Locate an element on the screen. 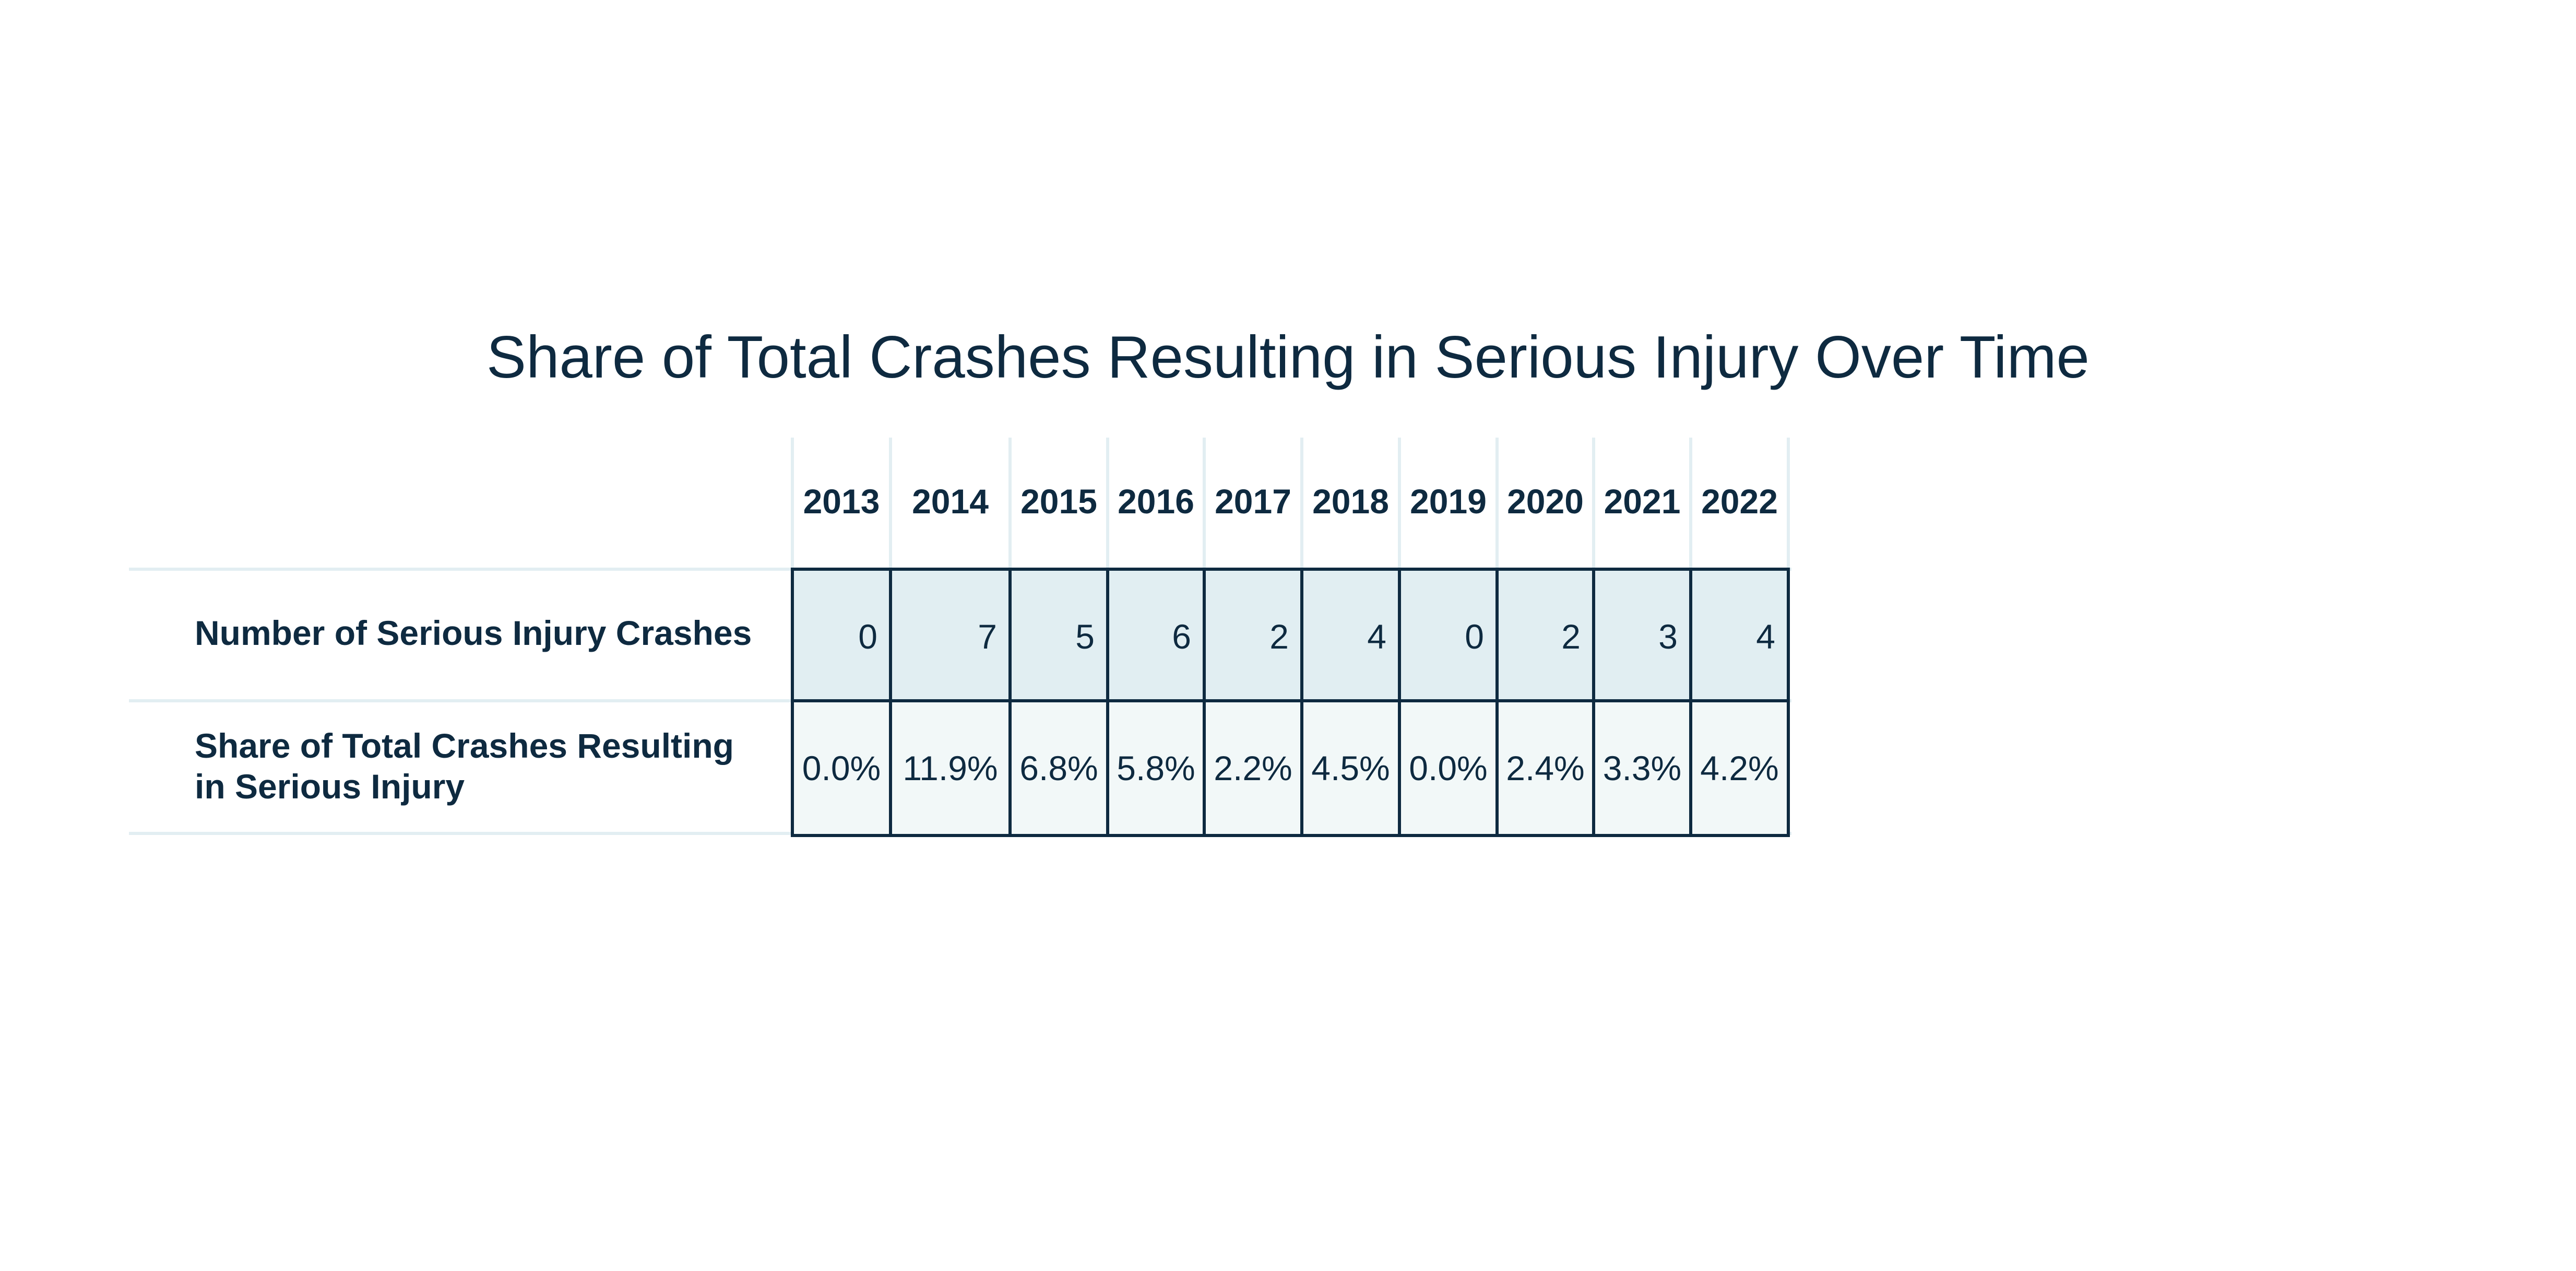 This screenshot has height=1271, width=2576. column-header-2019: 2019 is located at coordinates (1448, 501).